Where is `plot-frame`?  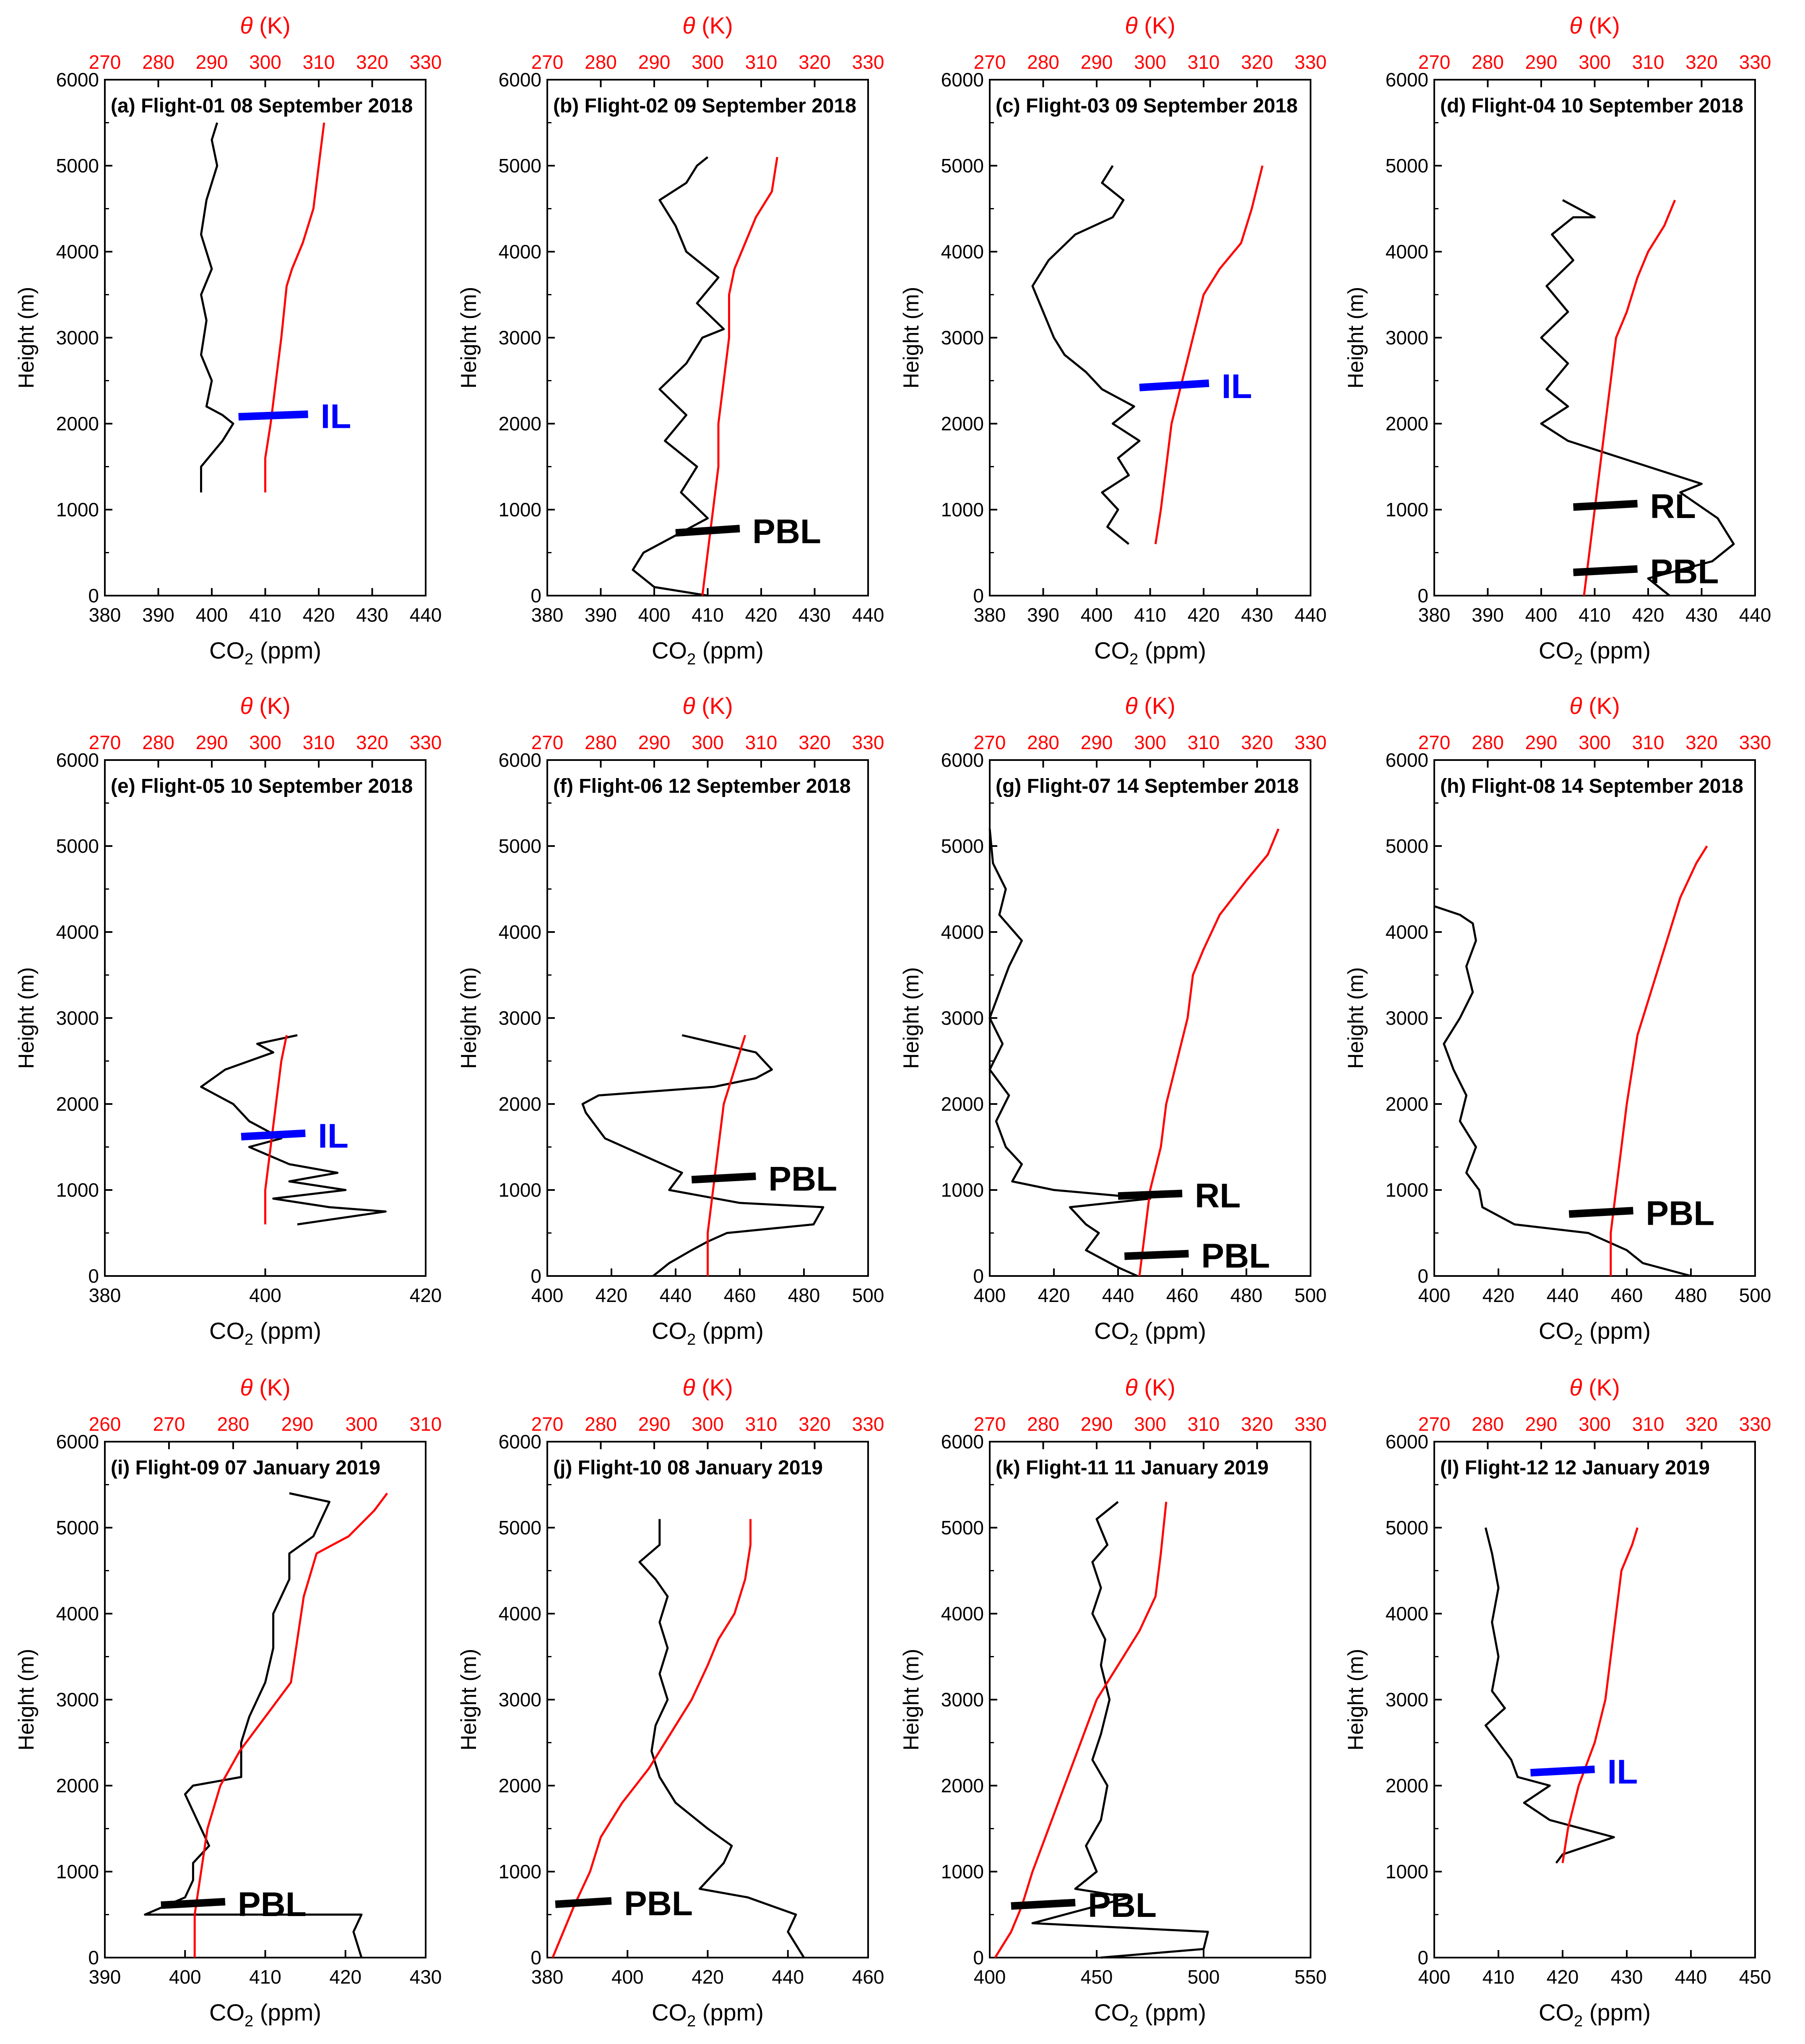
plot-frame is located at coordinates (1150, 338).